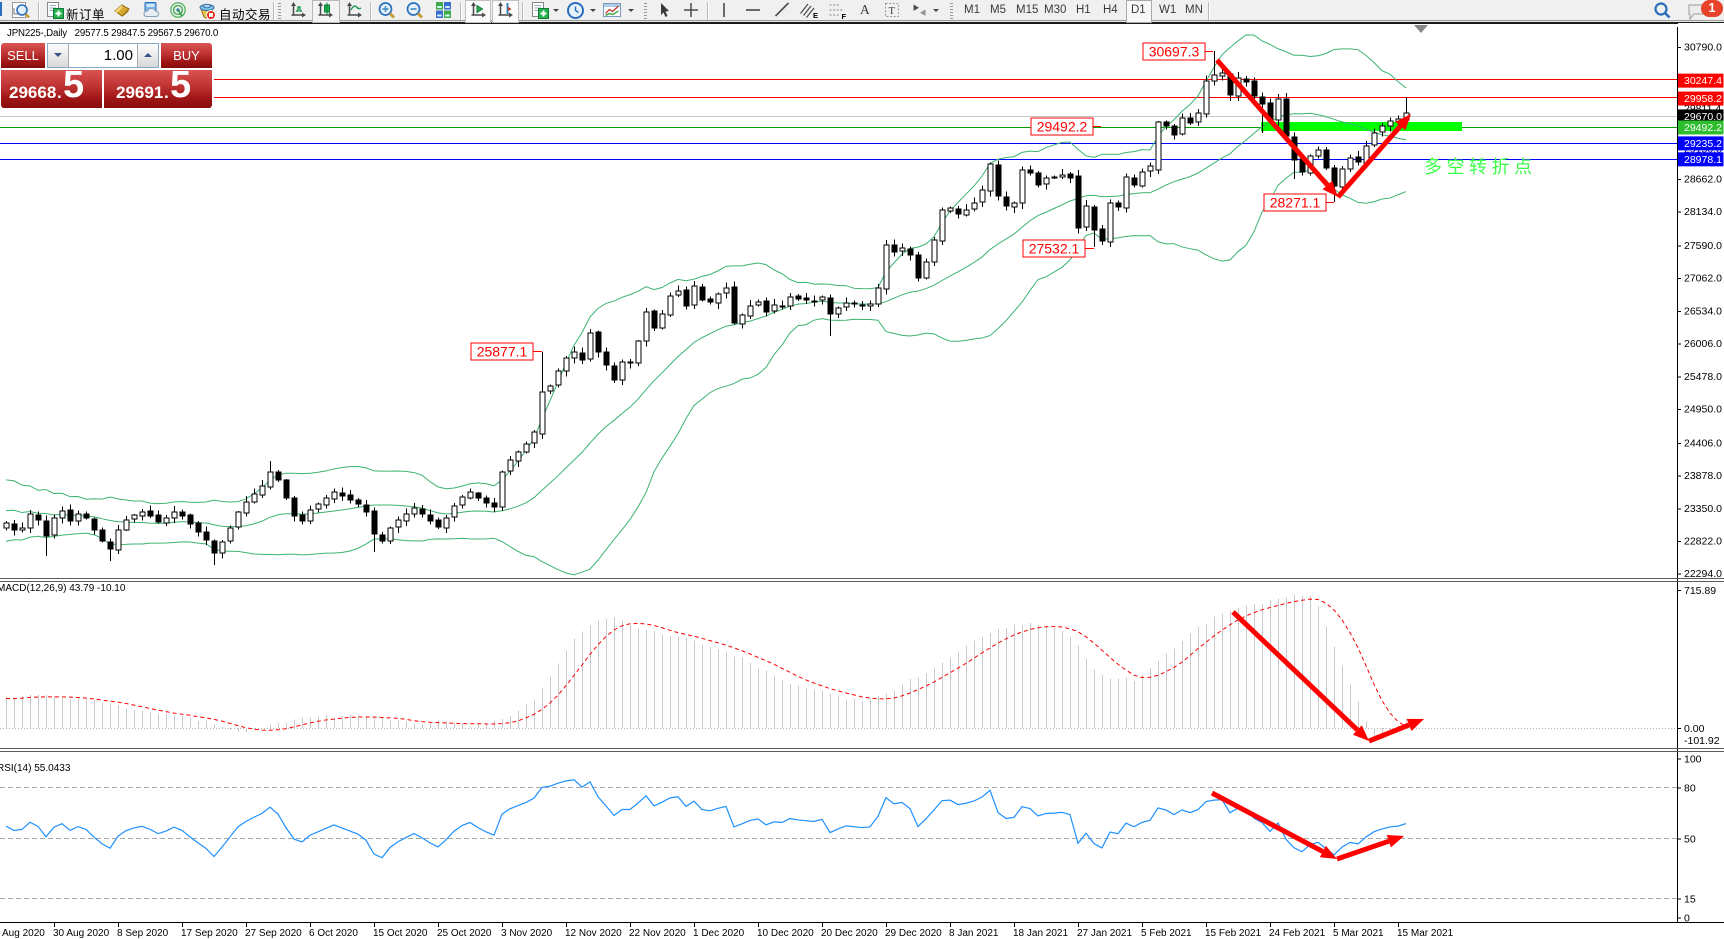 The width and height of the screenshot is (1724, 939). I want to click on svg-text: 30247.4, so click(1703, 81).